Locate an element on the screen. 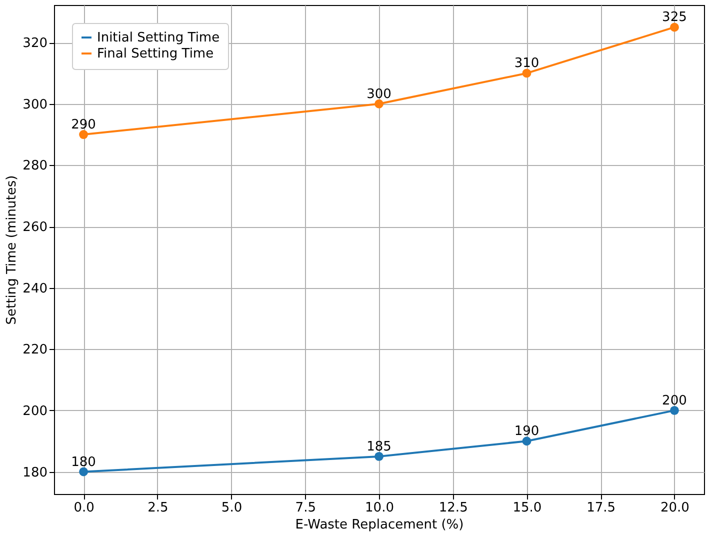  y-tick-label: 240 is located at coordinates (35, 288).